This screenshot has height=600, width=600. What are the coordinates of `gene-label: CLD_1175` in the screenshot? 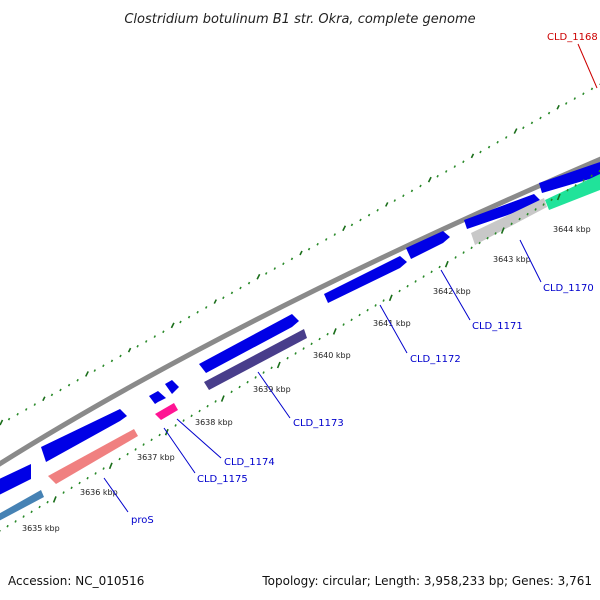 It's located at (222, 479).